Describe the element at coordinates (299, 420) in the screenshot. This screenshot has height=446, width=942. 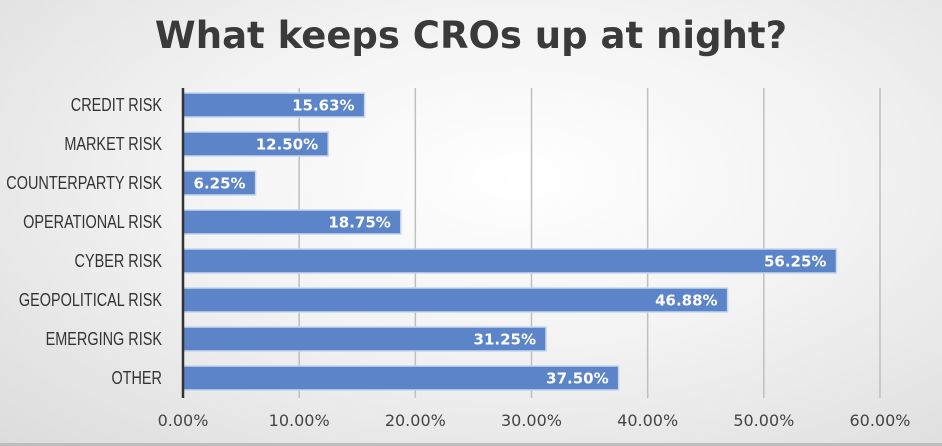
I see `x-tick-label: 10.00%` at that location.